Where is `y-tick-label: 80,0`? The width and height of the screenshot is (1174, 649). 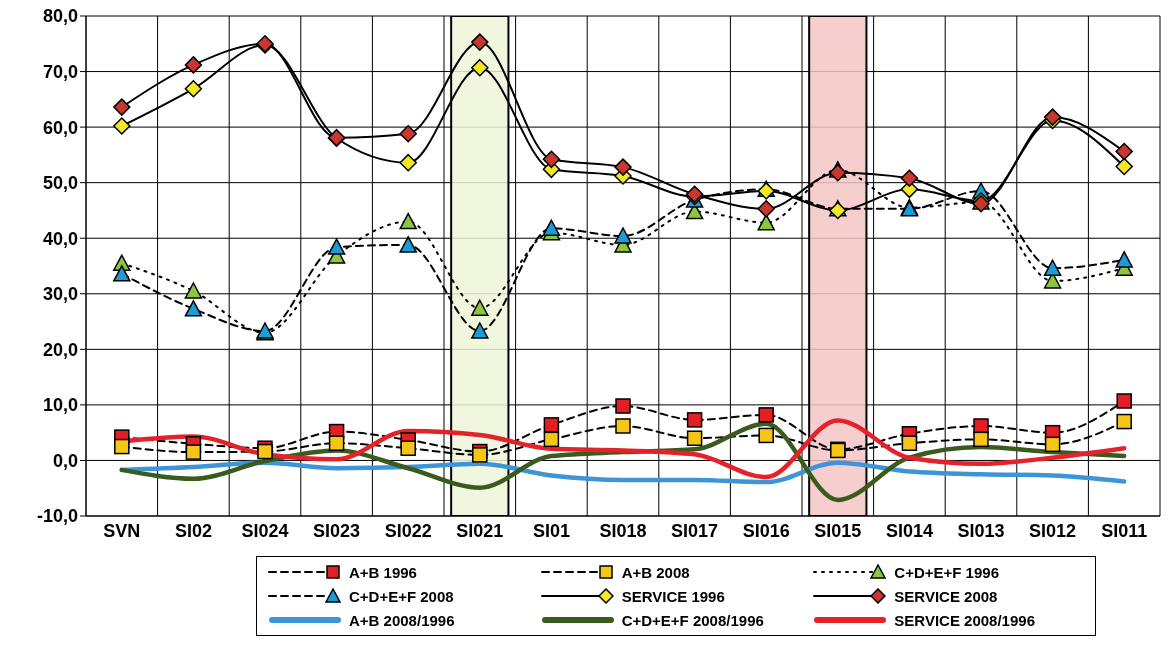
y-tick-label: 80,0 is located at coordinates (60, 16).